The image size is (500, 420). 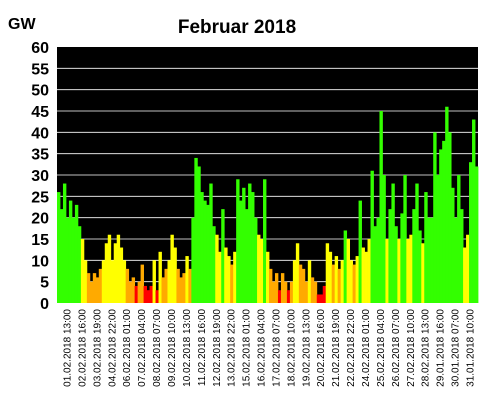 I want to click on x-tick-label: 31.01.2018 10:00, so click(x=471, y=348).